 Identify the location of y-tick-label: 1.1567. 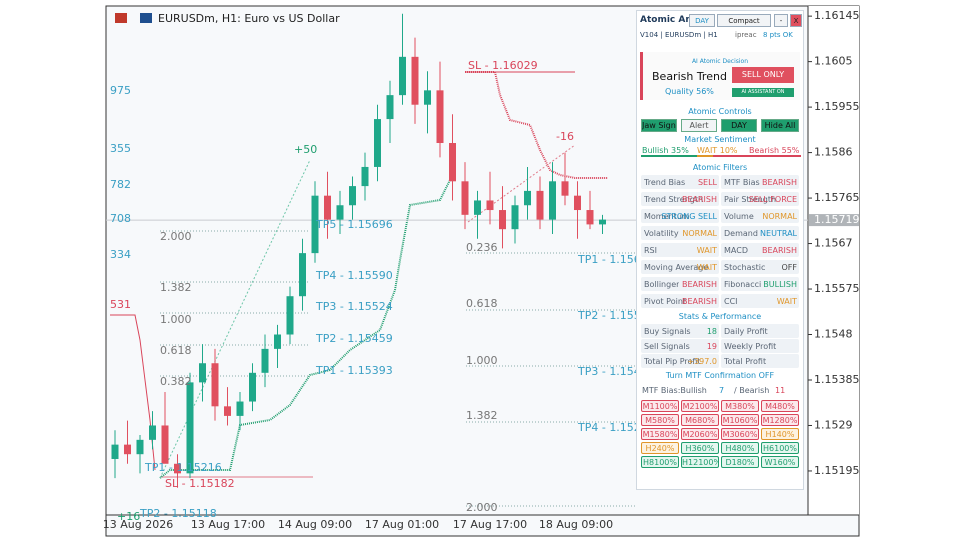
(833, 243).